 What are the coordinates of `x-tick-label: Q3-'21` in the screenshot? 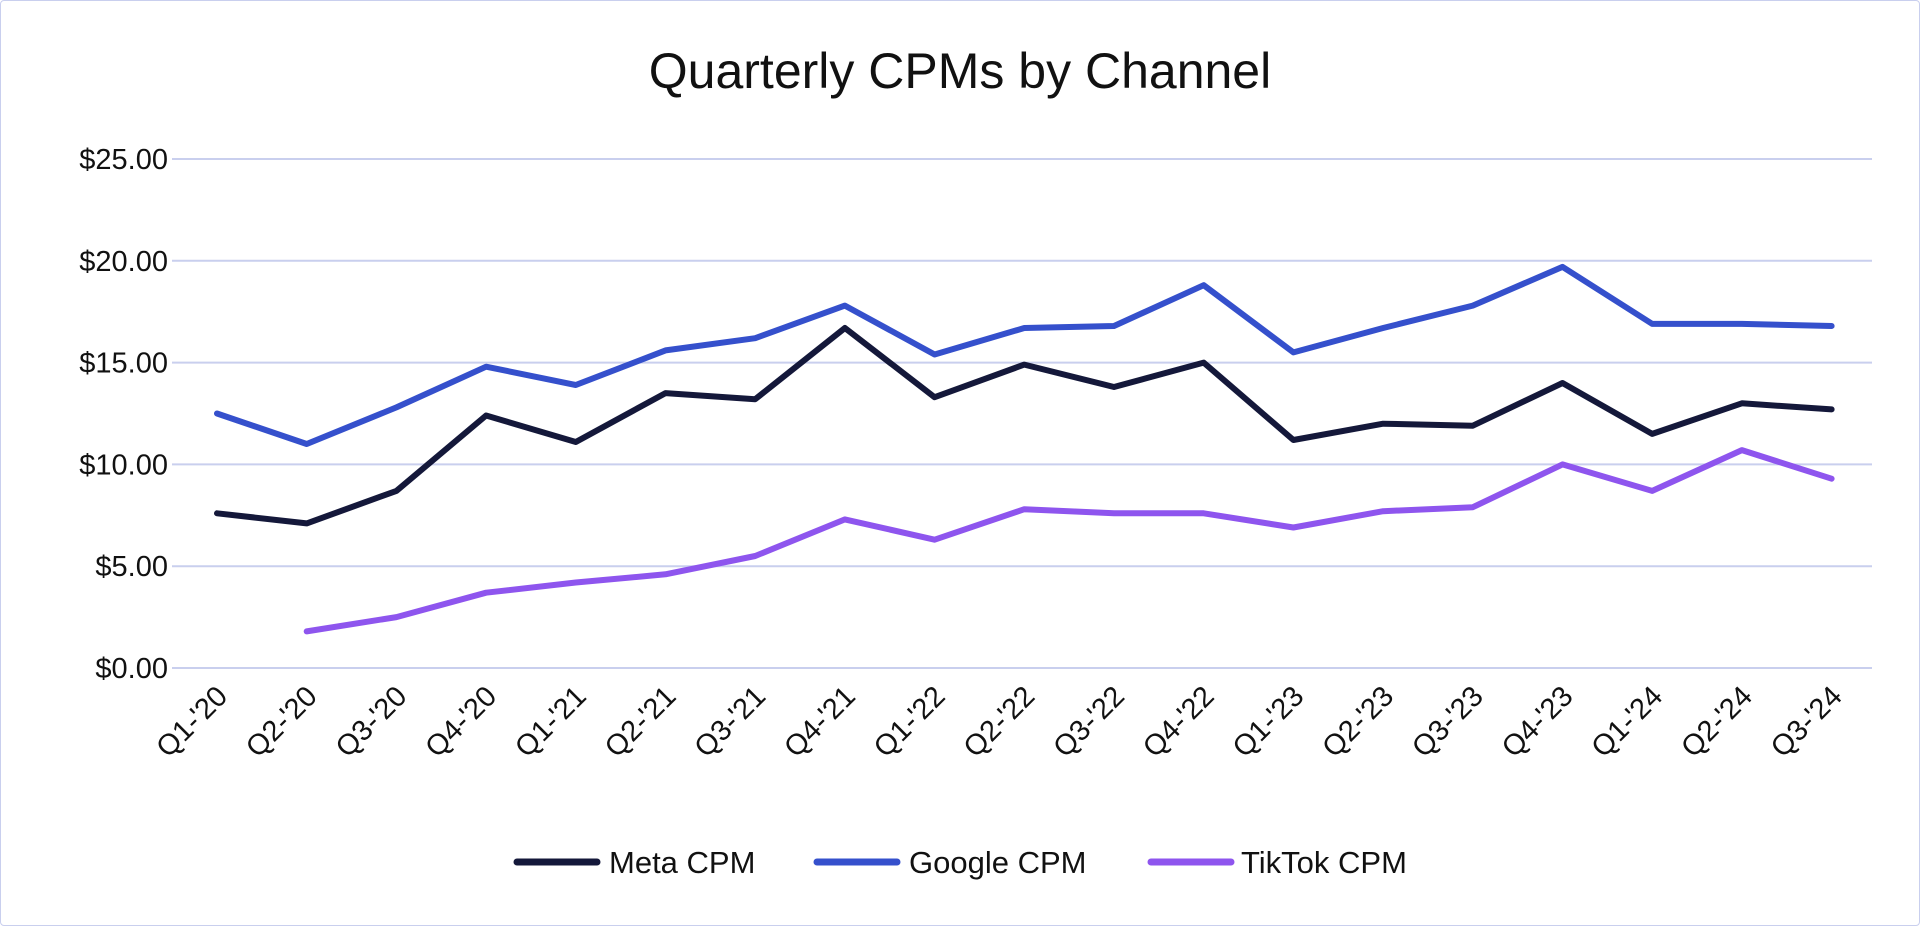 It's located at (731, 722).